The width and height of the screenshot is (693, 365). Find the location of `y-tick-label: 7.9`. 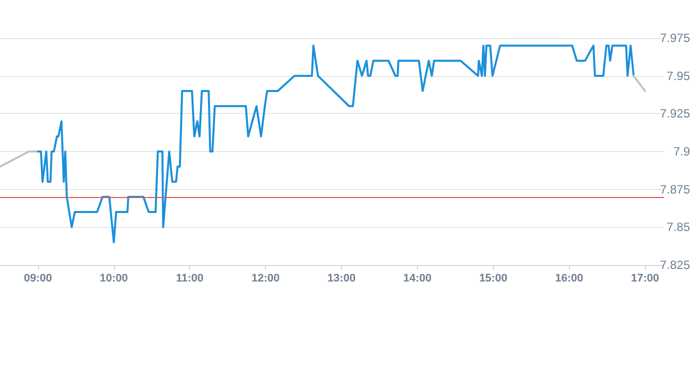

y-tick-label: 7.9 is located at coordinates (681, 151).